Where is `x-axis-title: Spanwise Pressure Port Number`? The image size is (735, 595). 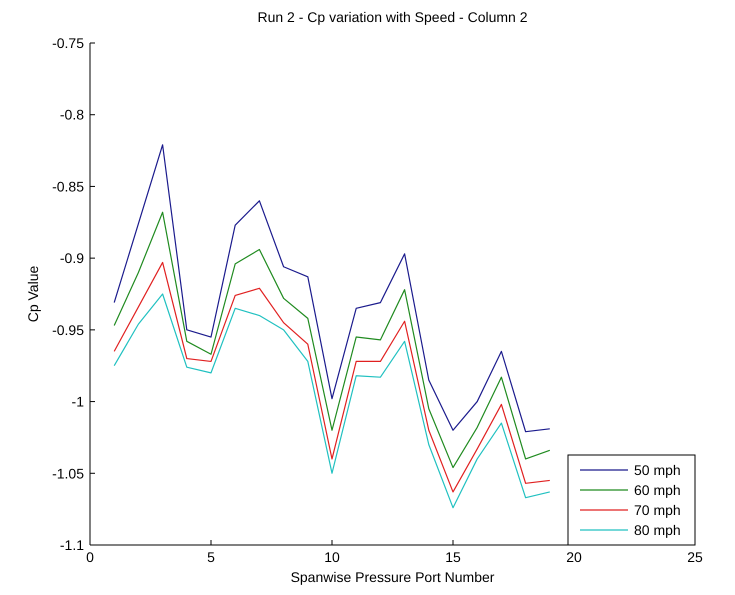 x-axis-title: Spanwise Pressure Port Number is located at coordinates (392, 577).